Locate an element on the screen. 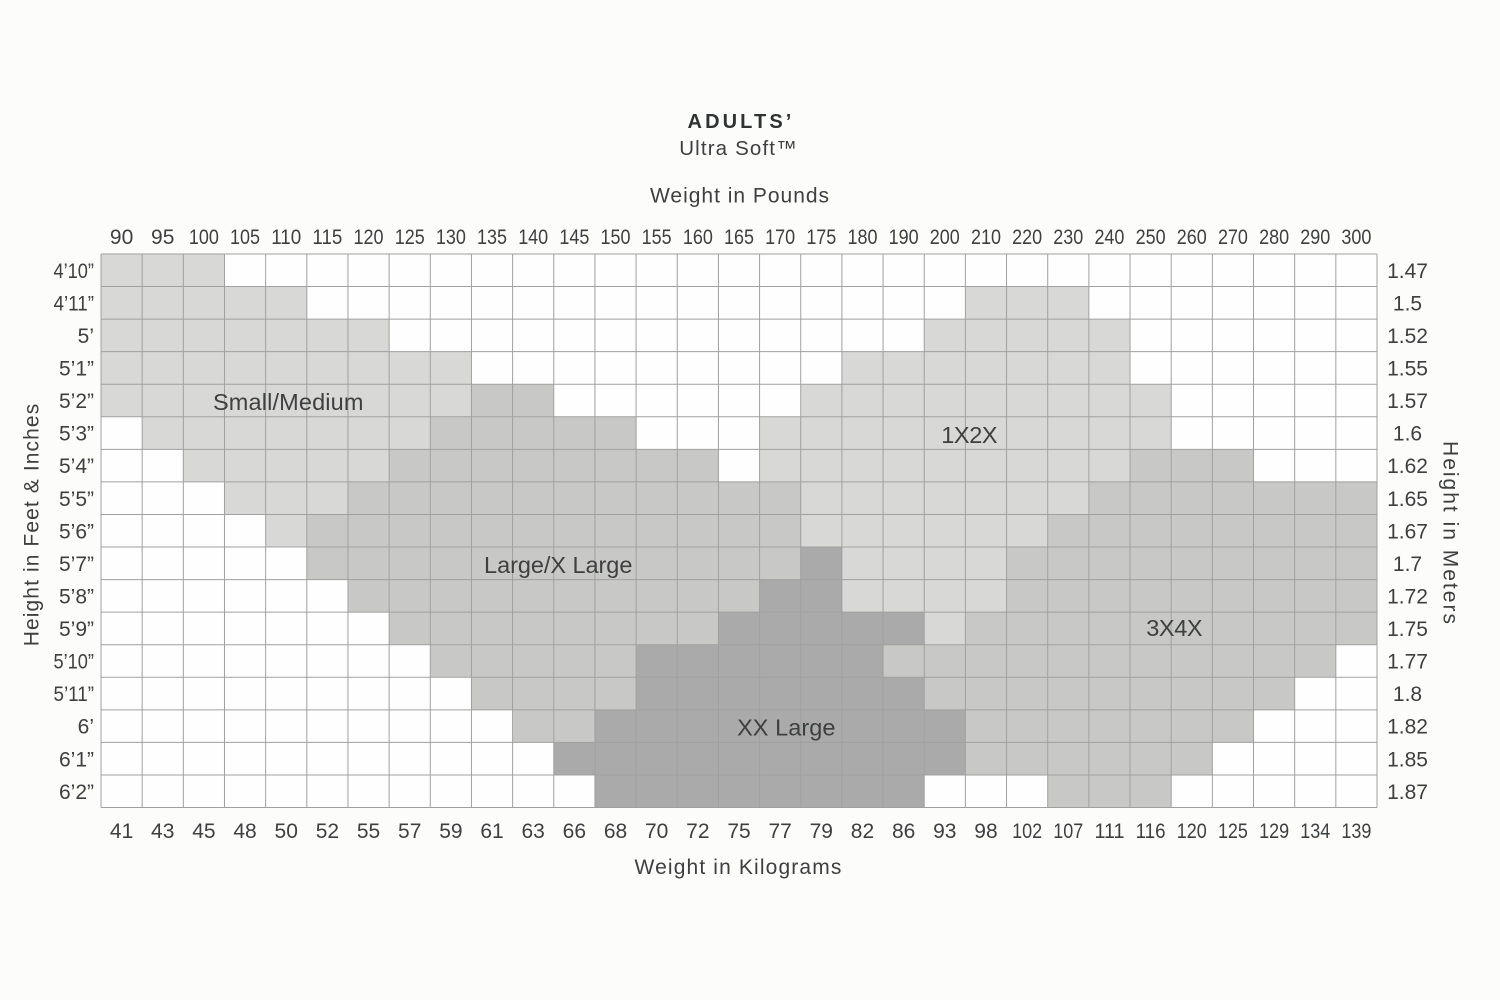 The image size is (1500, 1000). svg-text: 5’6” is located at coordinates (76, 531).